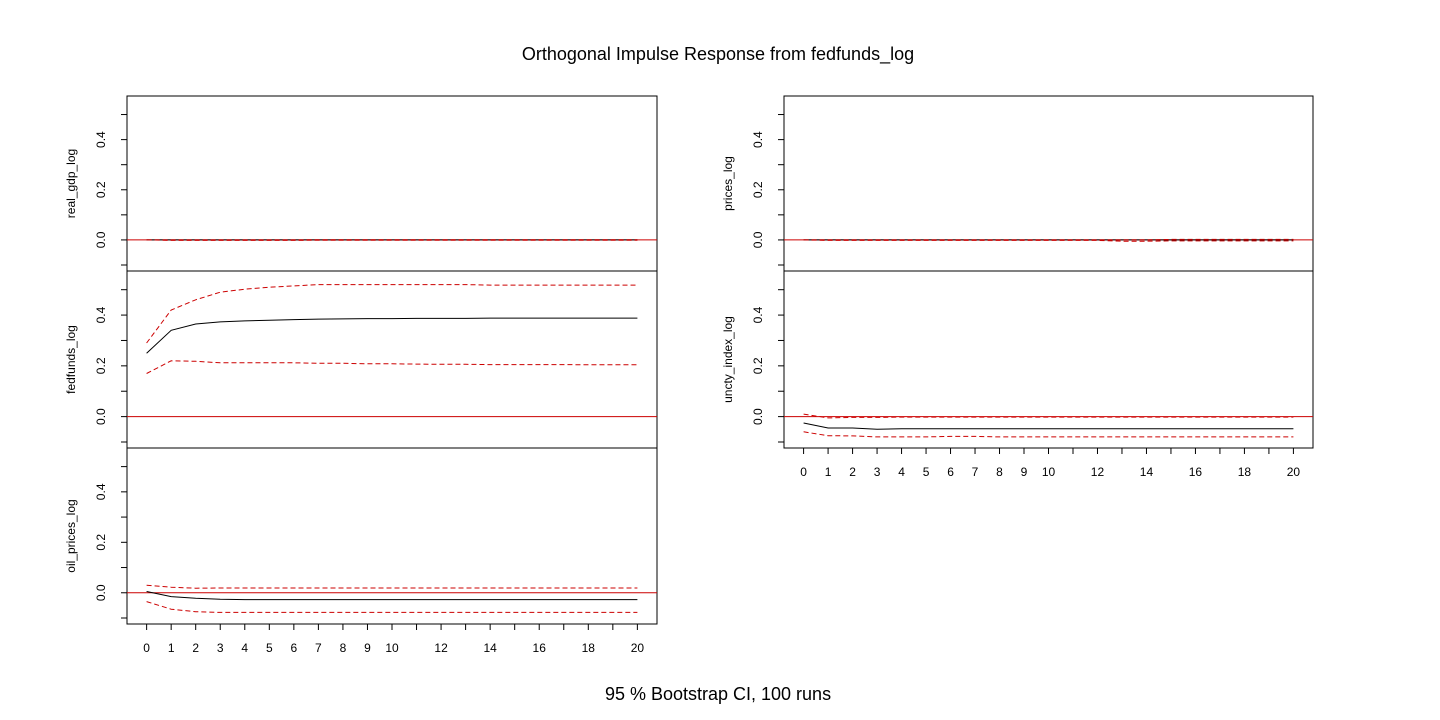 This screenshot has height=720, width=1440. Describe the element at coordinates (71, 535) in the screenshot. I see `y-axis-label: oil_prices_log` at that location.